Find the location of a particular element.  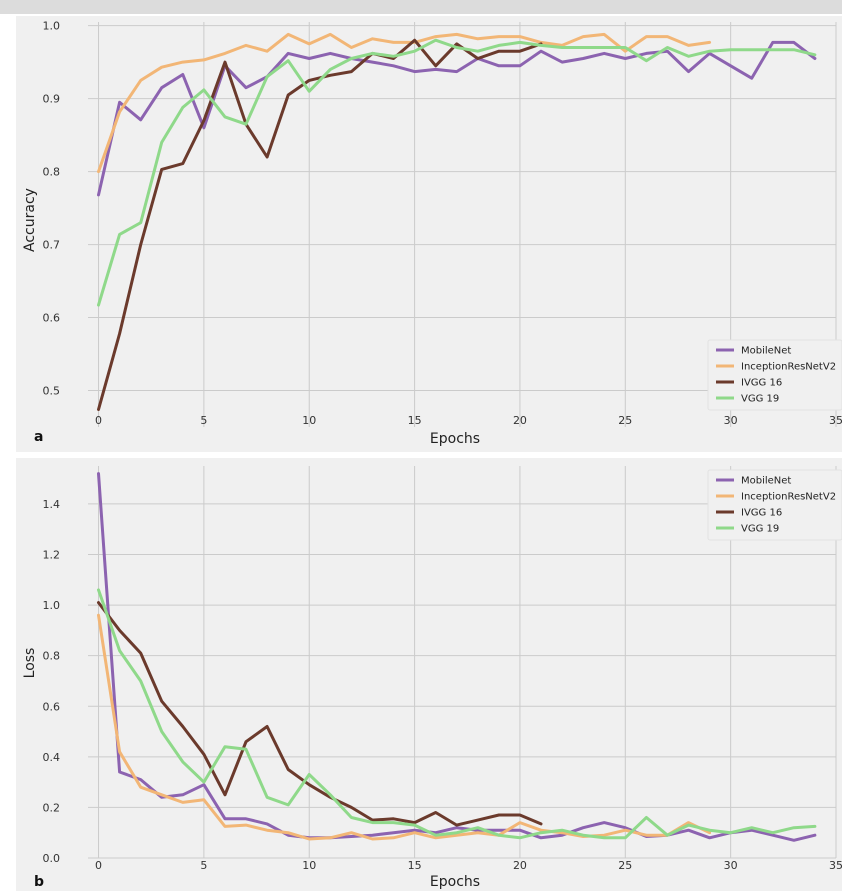

y-tick-label: 0.0 is located at coordinates (52, 858).